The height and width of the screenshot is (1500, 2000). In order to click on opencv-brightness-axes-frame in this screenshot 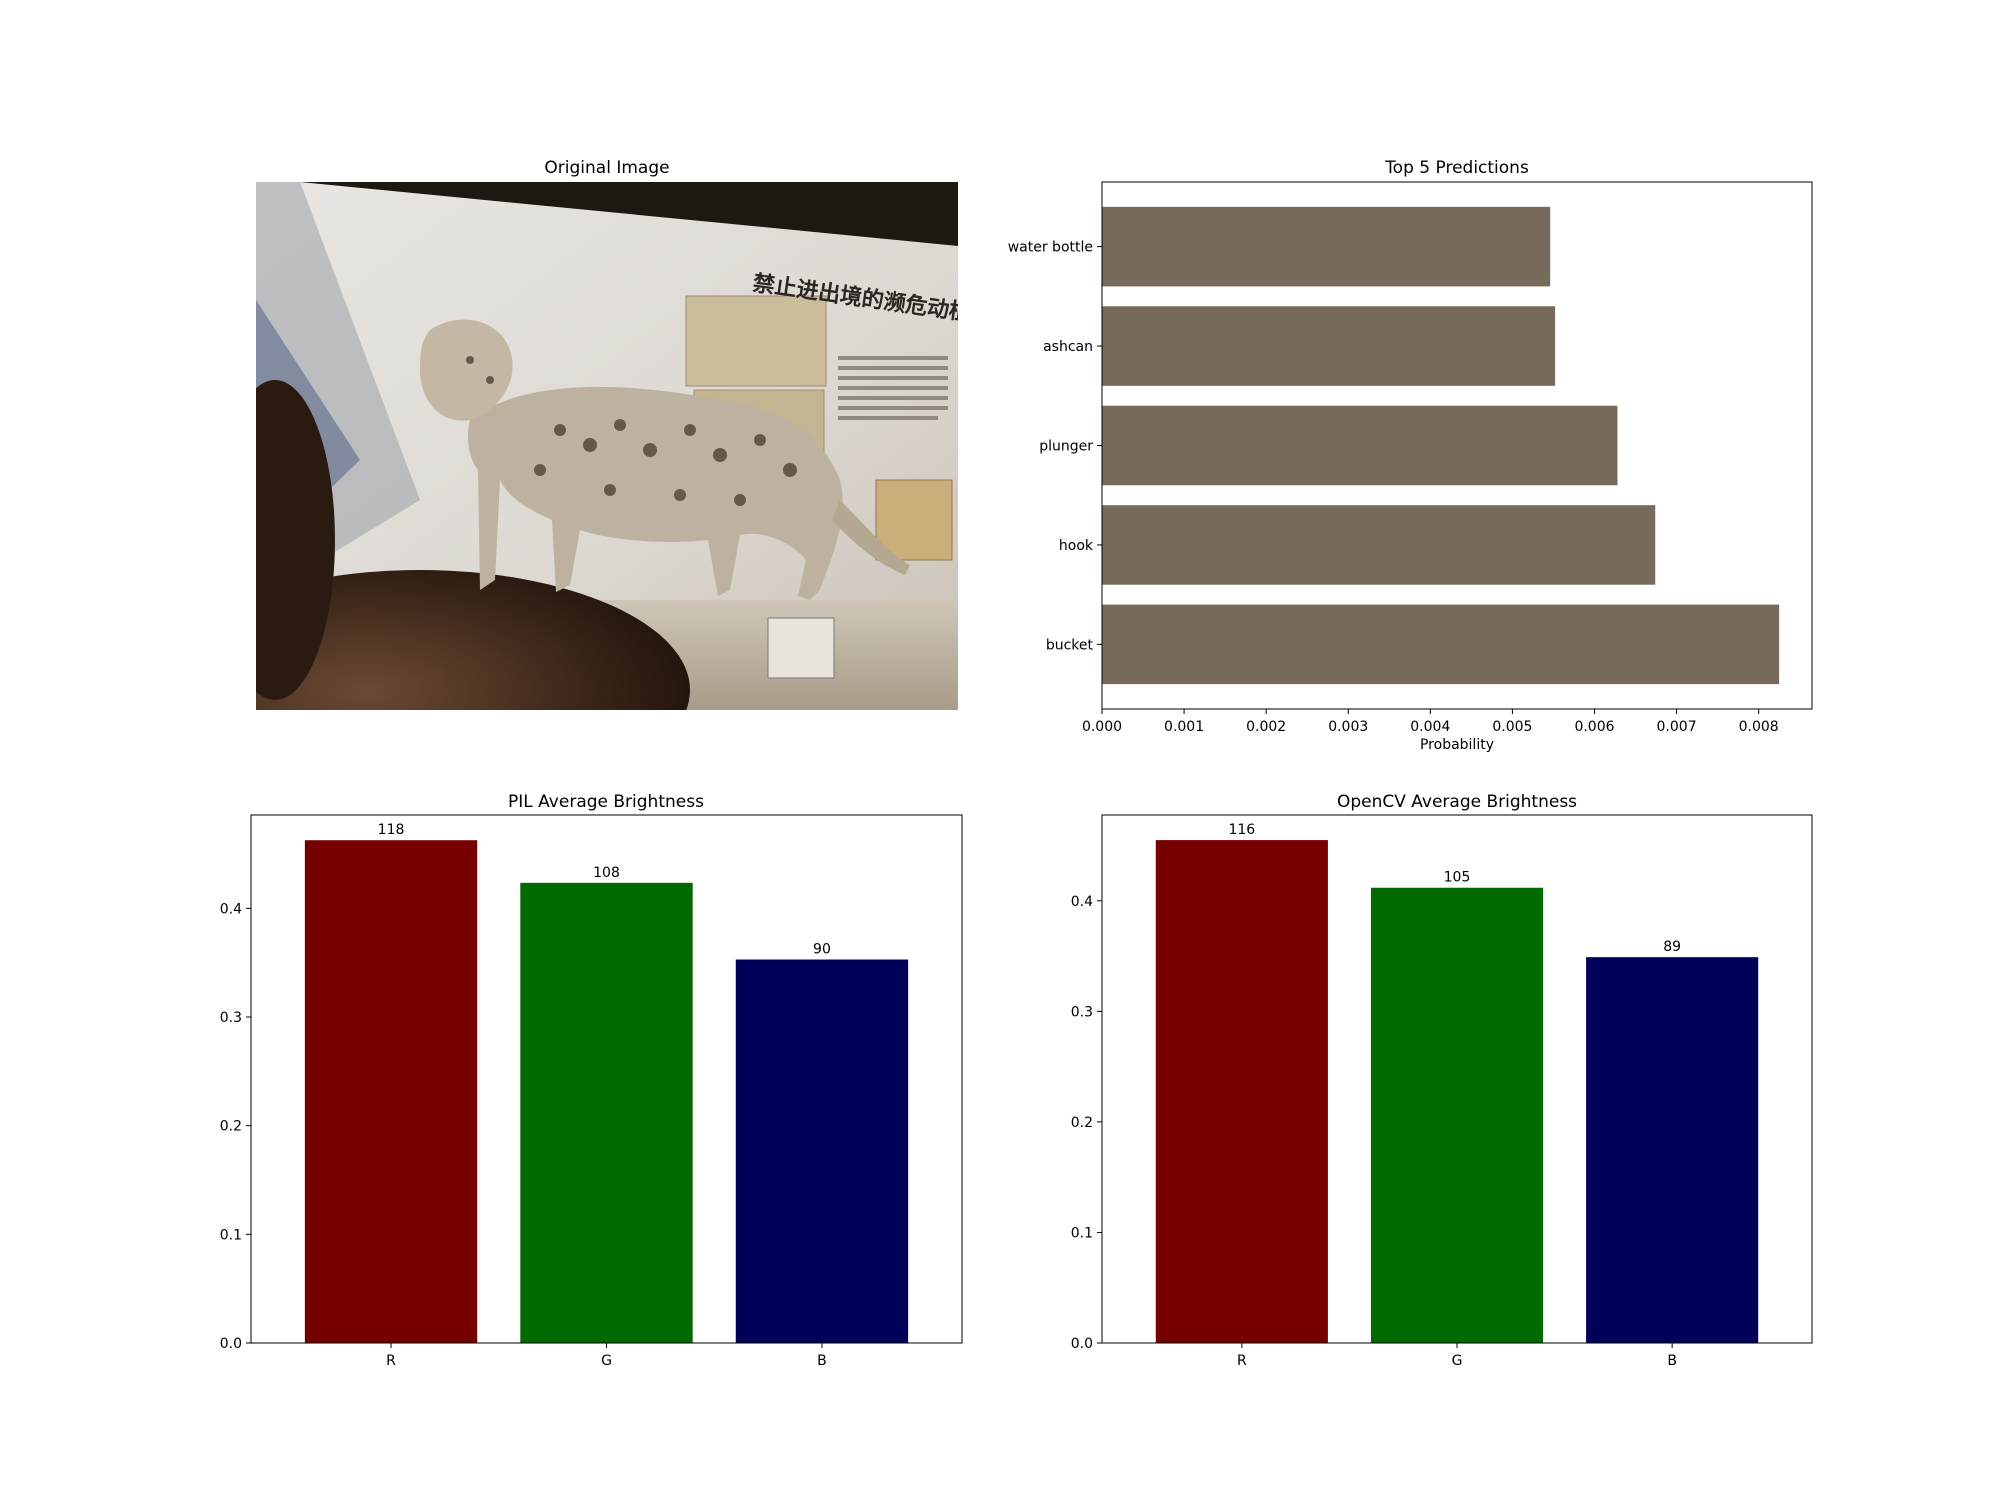, I will do `click(1457, 1079)`.